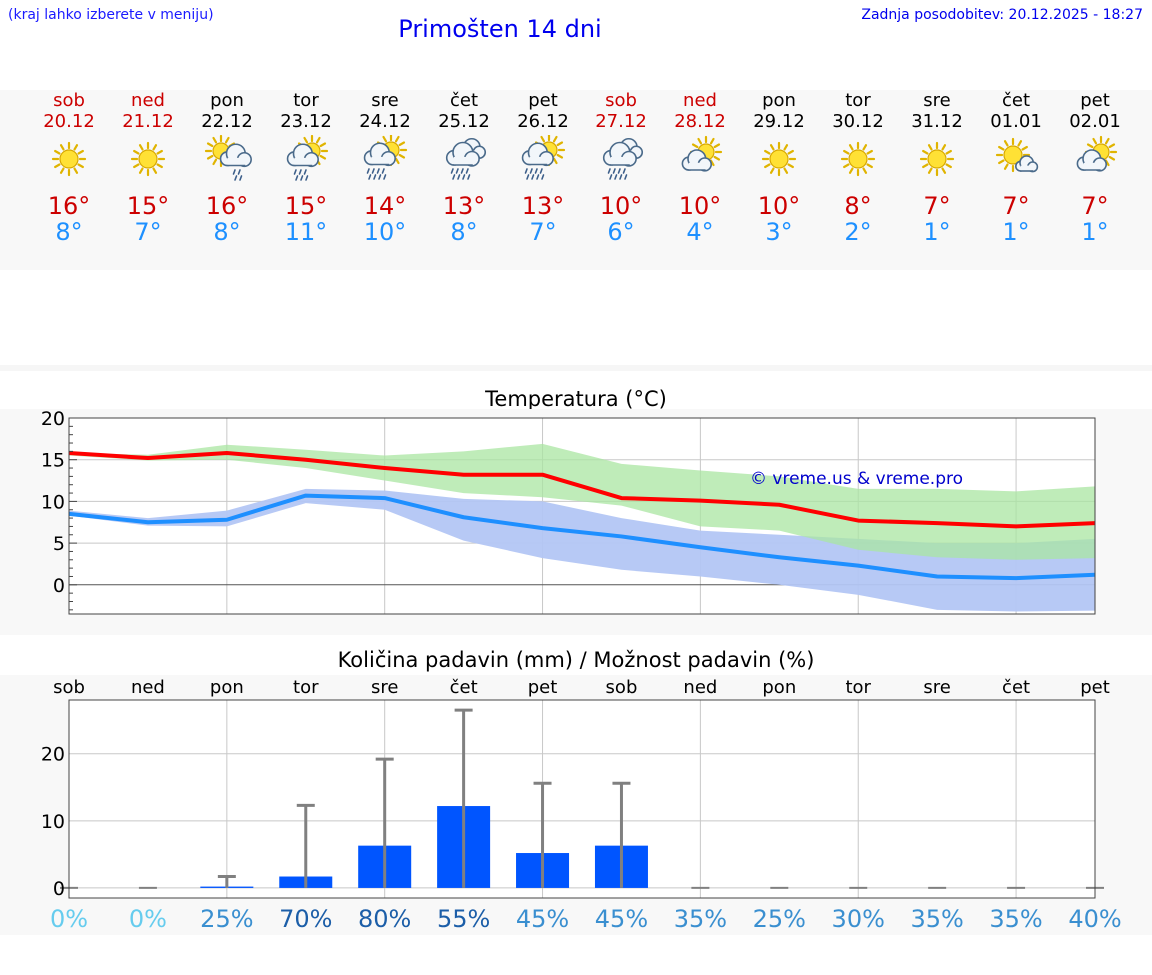 This screenshot has width=1152, height=975. I want to click on forecast-day: sob 27.12 10° 6°, so click(621, 168).